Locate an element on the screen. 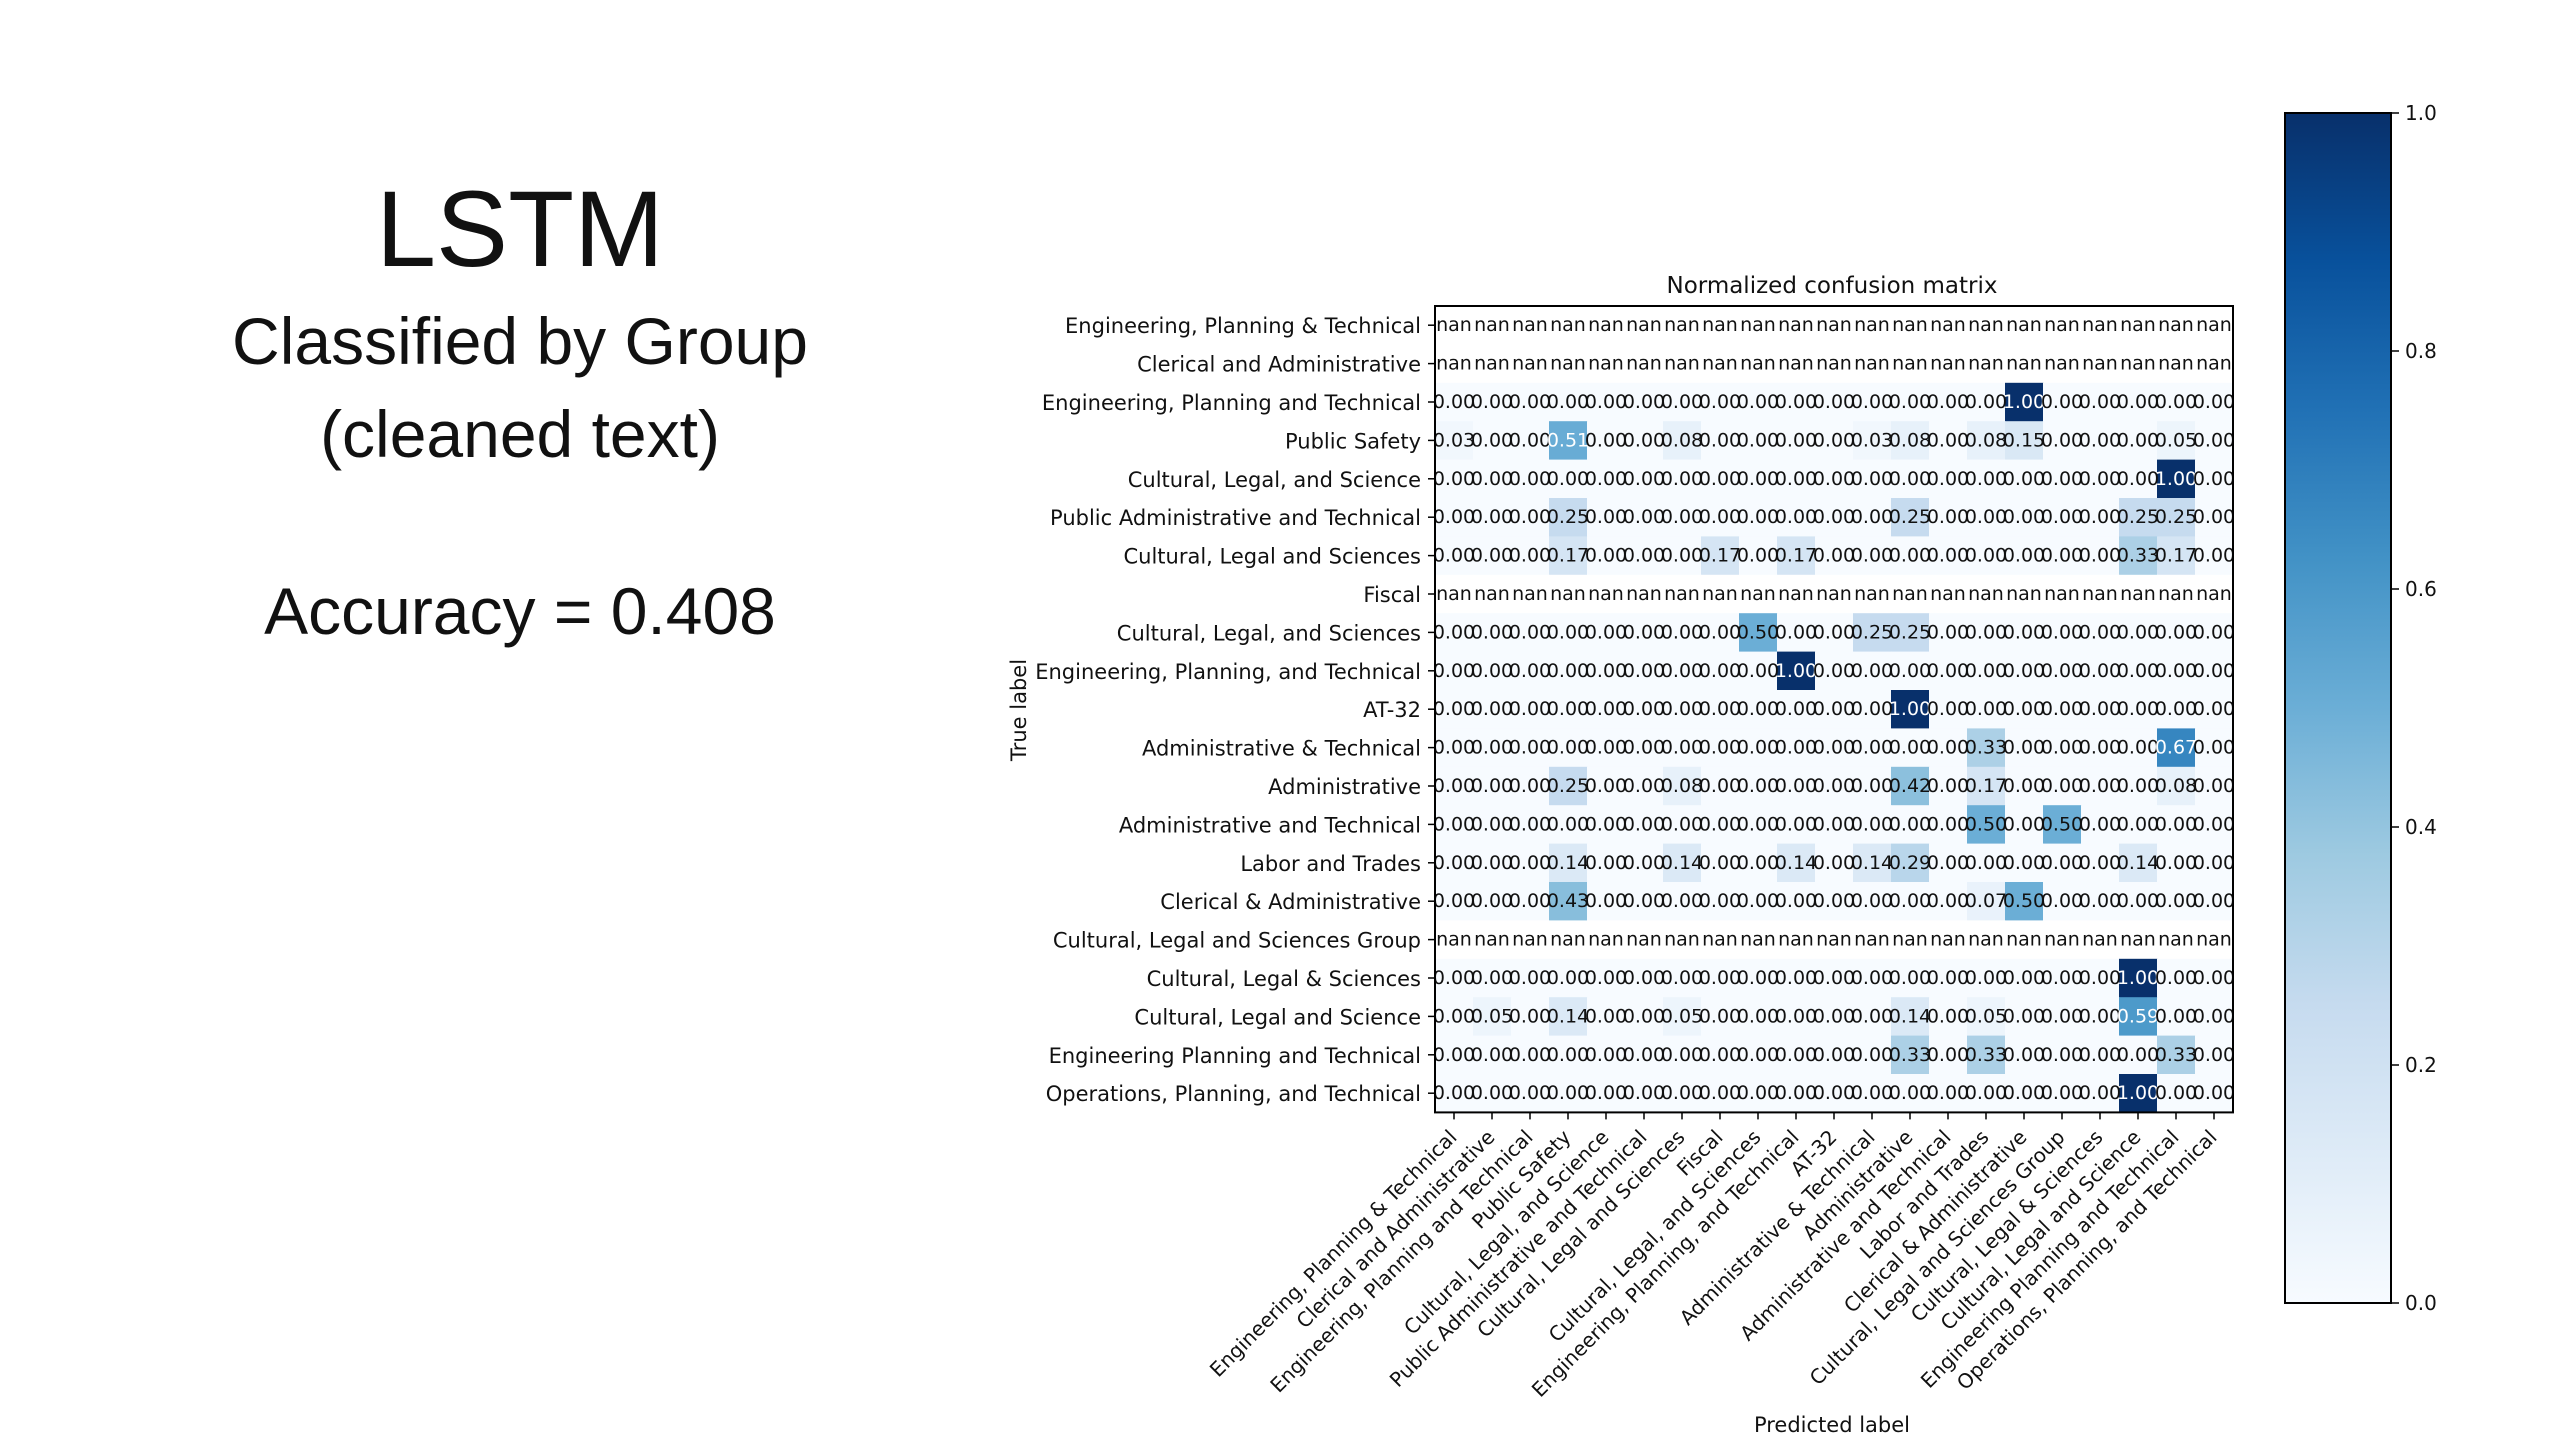 This screenshot has width=2560, height=1440. y-tick-label: Cultural, Legal and Sciences is located at coordinates (1272, 557).